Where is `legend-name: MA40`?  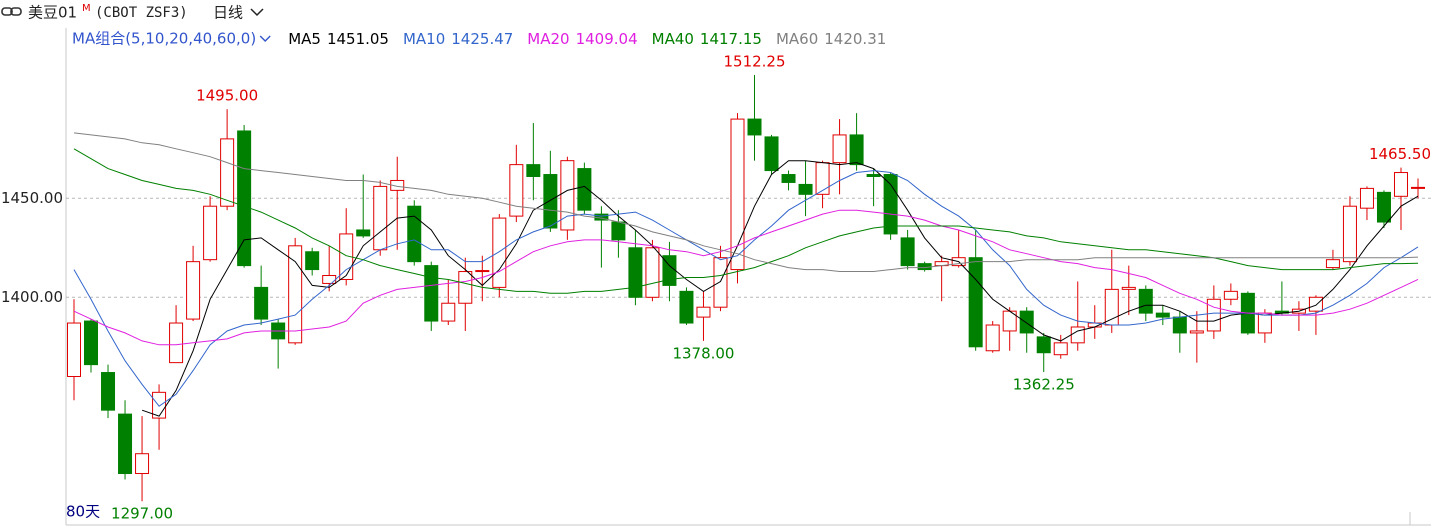 legend-name: MA40 is located at coordinates (673, 39).